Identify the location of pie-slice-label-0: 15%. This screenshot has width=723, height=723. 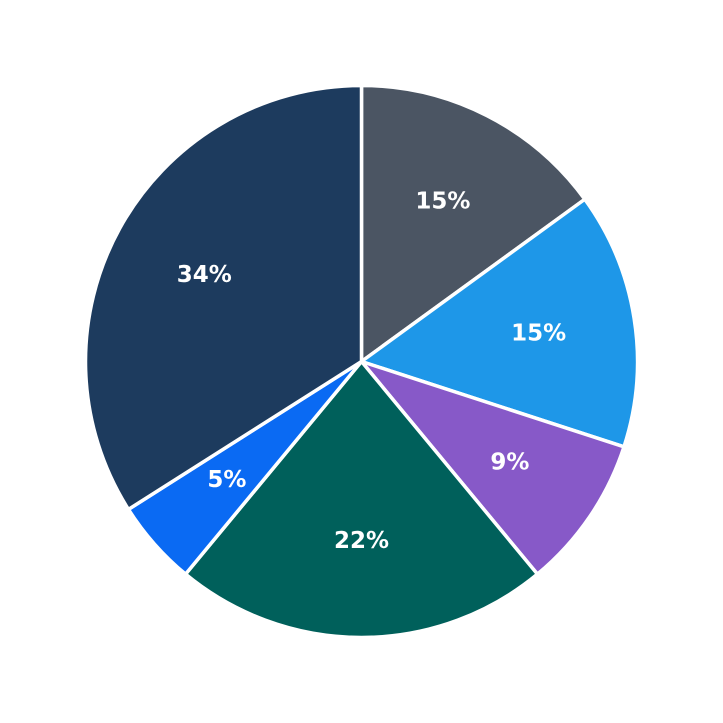
(442, 202).